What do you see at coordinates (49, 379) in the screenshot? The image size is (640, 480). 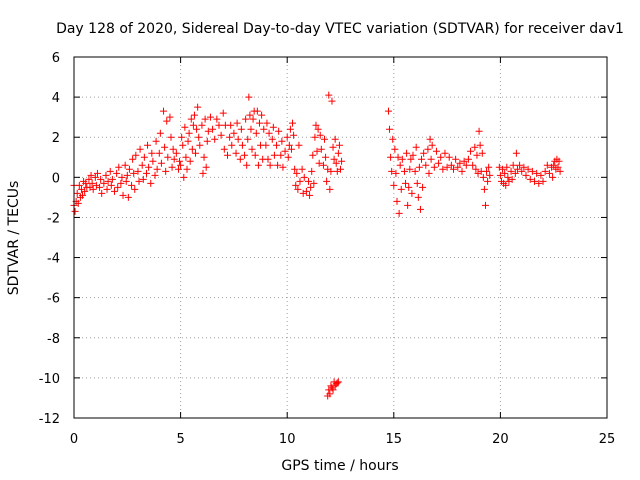 I see `y-tick-label: -10` at bounding box center [49, 379].